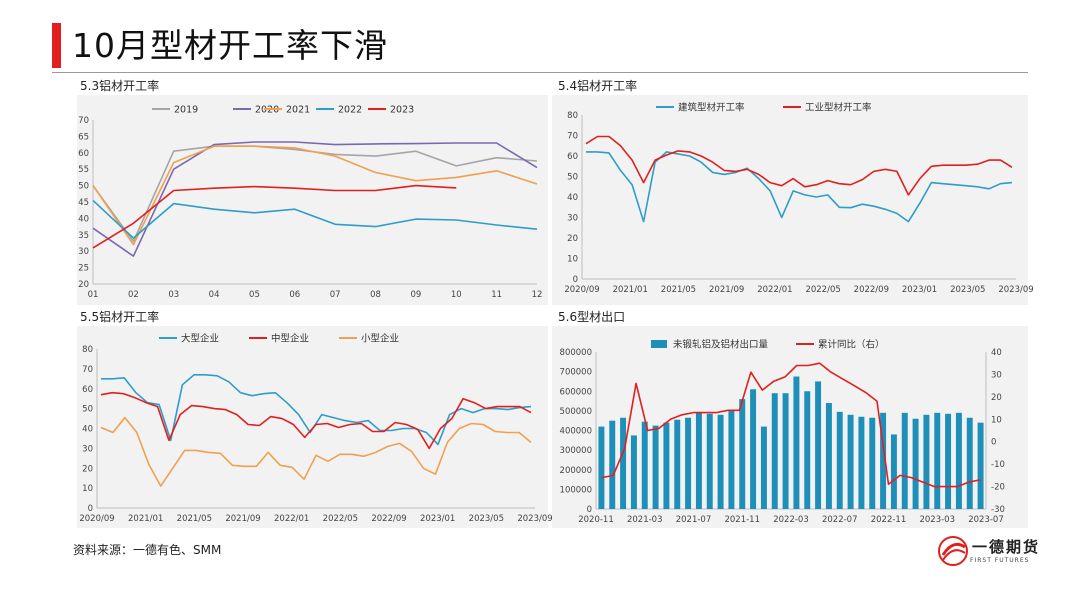 This screenshot has width=1080, height=608. I want to click on y-tick-label: 25, so click(83, 269).